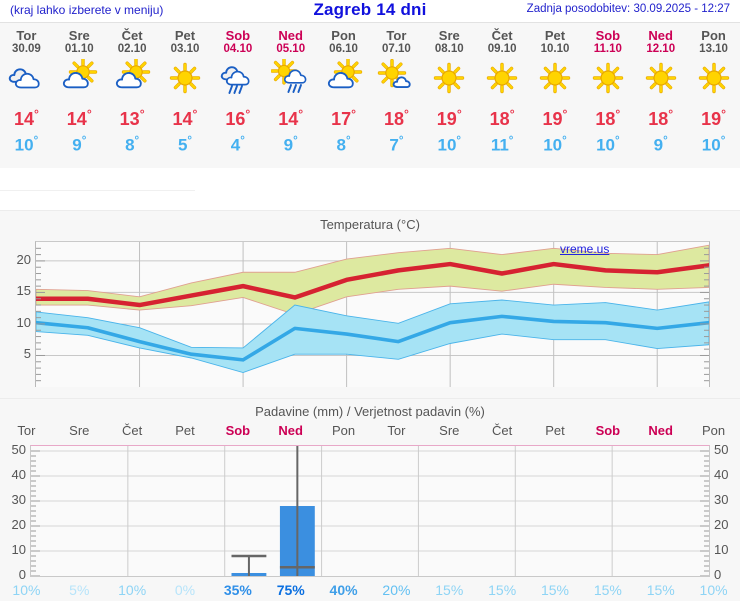  What do you see at coordinates (290, 80) in the screenshot?
I see `sun-rain-icon` at bounding box center [290, 80].